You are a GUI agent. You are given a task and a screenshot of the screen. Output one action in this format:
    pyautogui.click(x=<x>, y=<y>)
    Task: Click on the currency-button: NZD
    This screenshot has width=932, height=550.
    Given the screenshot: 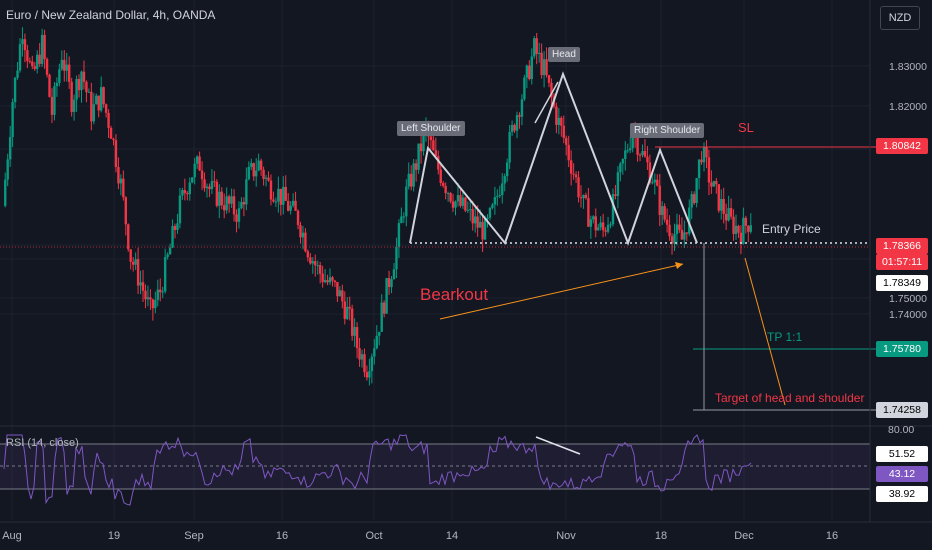 What is the action you would take?
    pyautogui.click(x=900, y=18)
    